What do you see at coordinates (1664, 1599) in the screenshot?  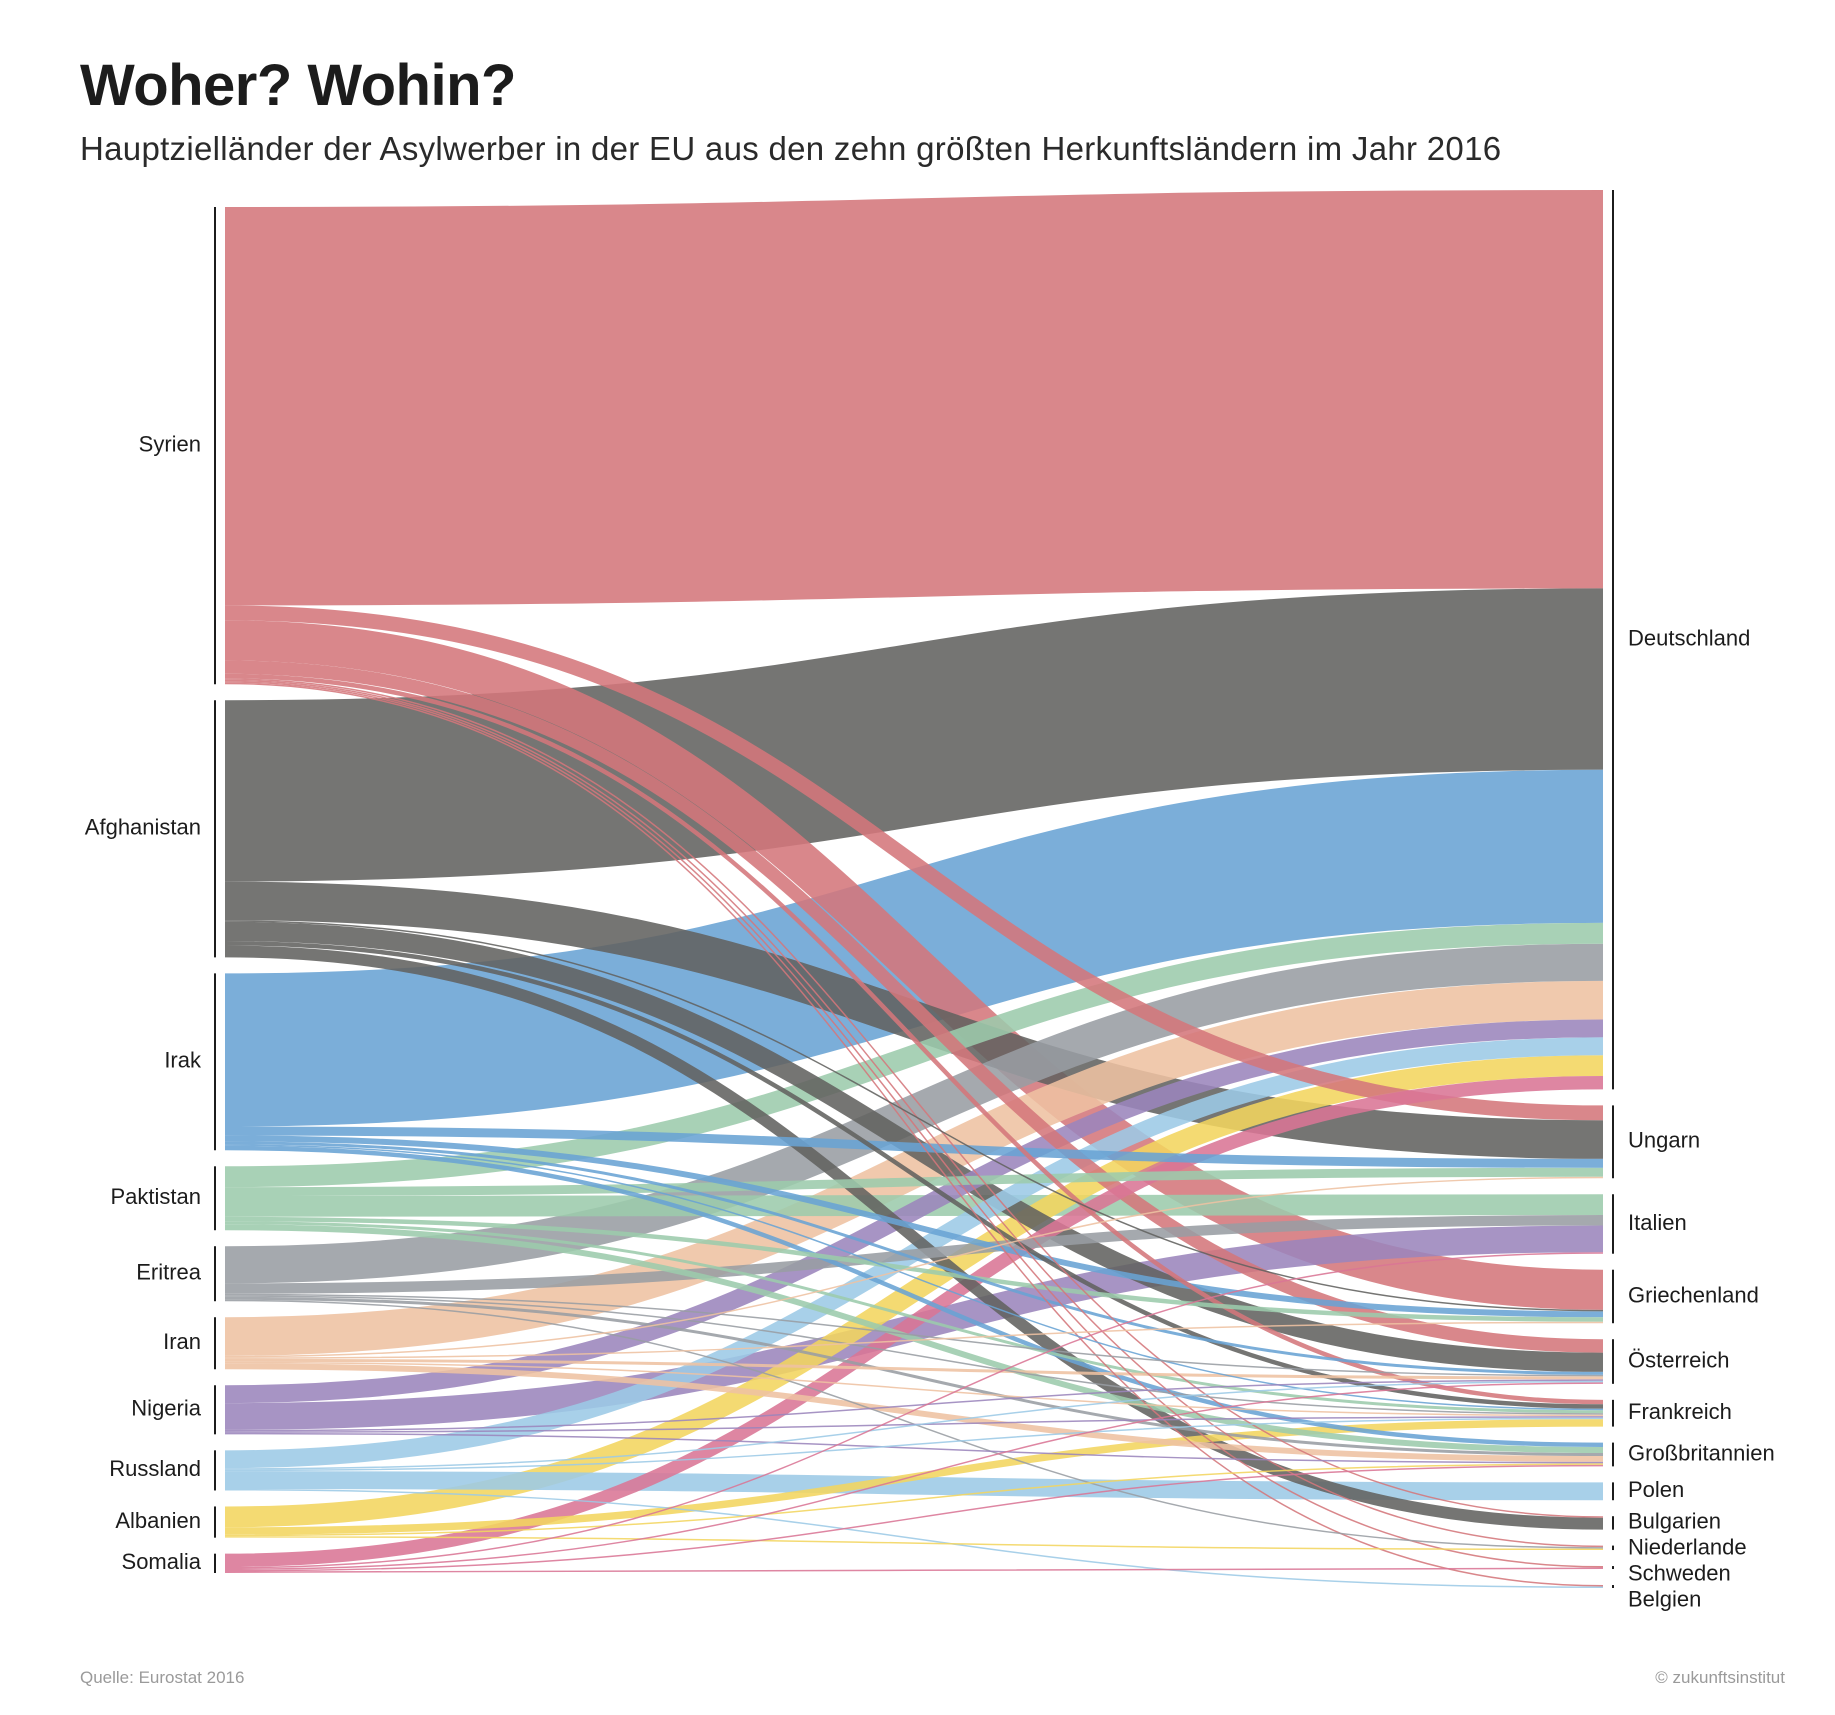 I see `target-label-belgien: Belgien` at bounding box center [1664, 1599].